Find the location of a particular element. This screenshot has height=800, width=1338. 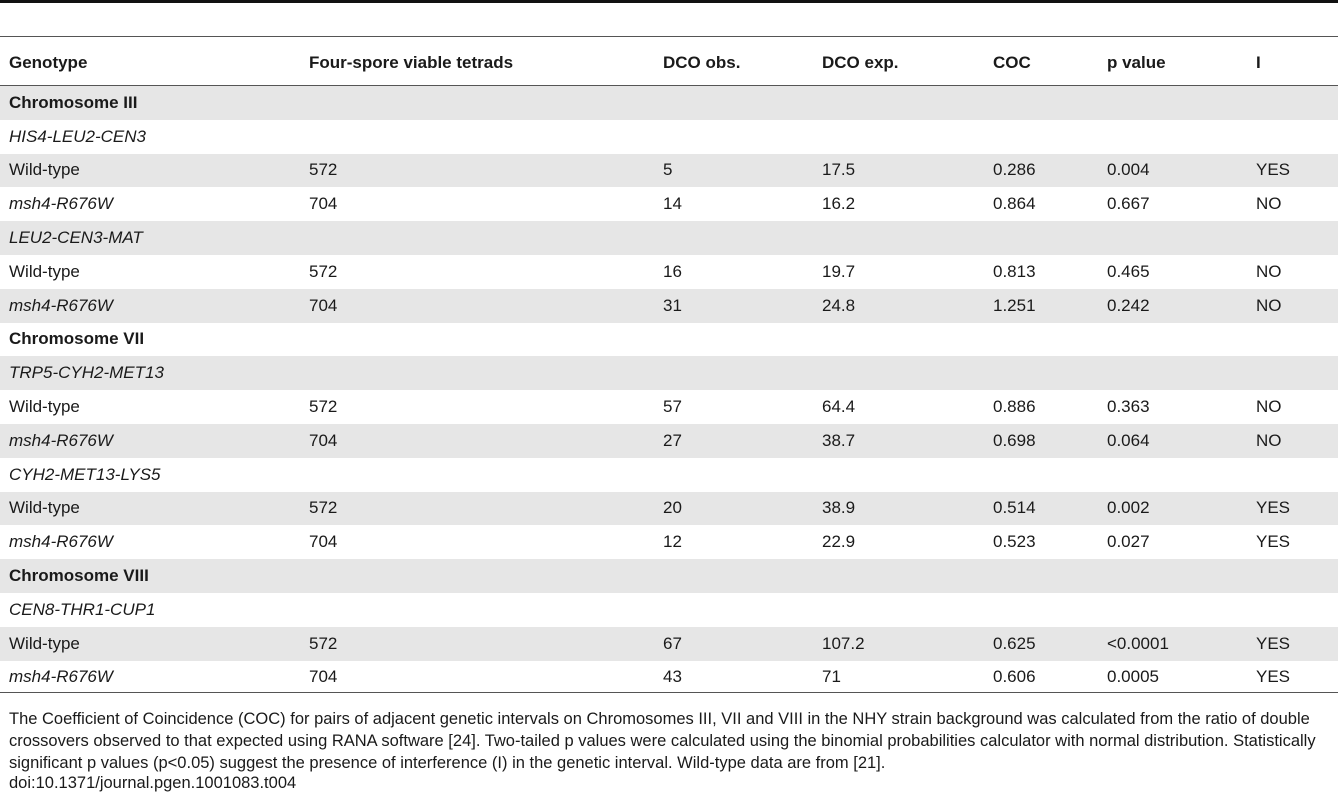

table-cell: 0.523 is located at coordinates (1014, 542).